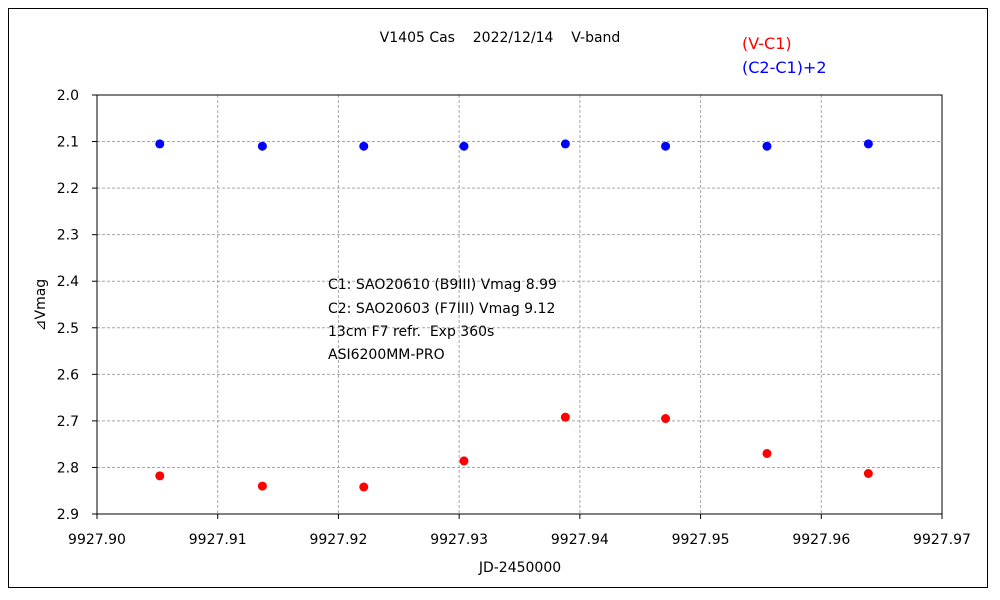  Describe the element at coordinates (459, 540) in the screenshot. I see `x-tick-label: 9927.93` at that location.